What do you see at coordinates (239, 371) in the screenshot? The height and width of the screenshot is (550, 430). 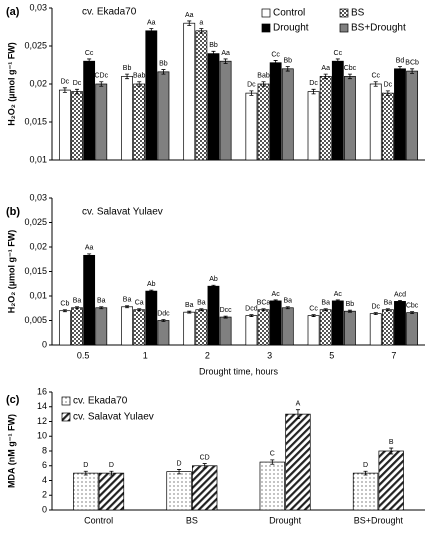 I see `x-axis-label: Drought time, hours` at bounding box center [239, 371].